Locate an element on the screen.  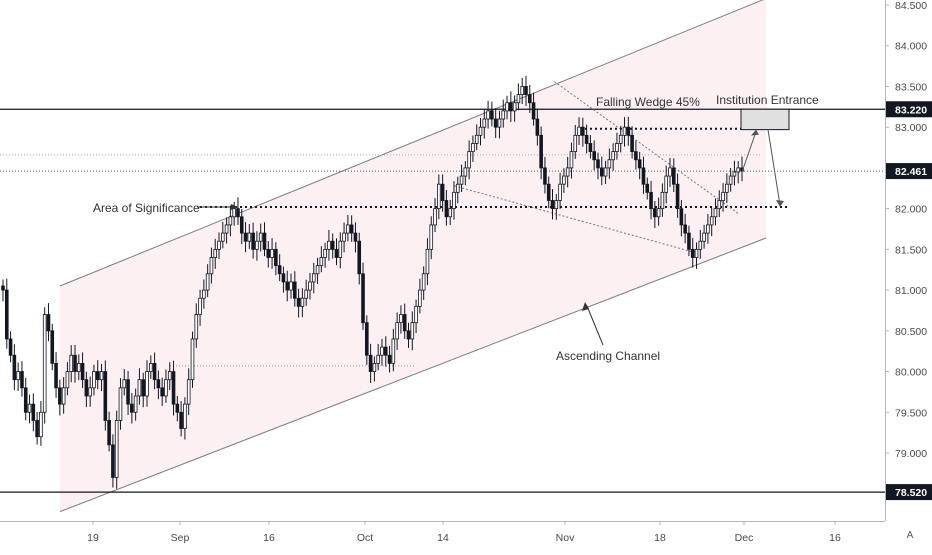
auto-scale-button: A is located at coordinates (910, 535).